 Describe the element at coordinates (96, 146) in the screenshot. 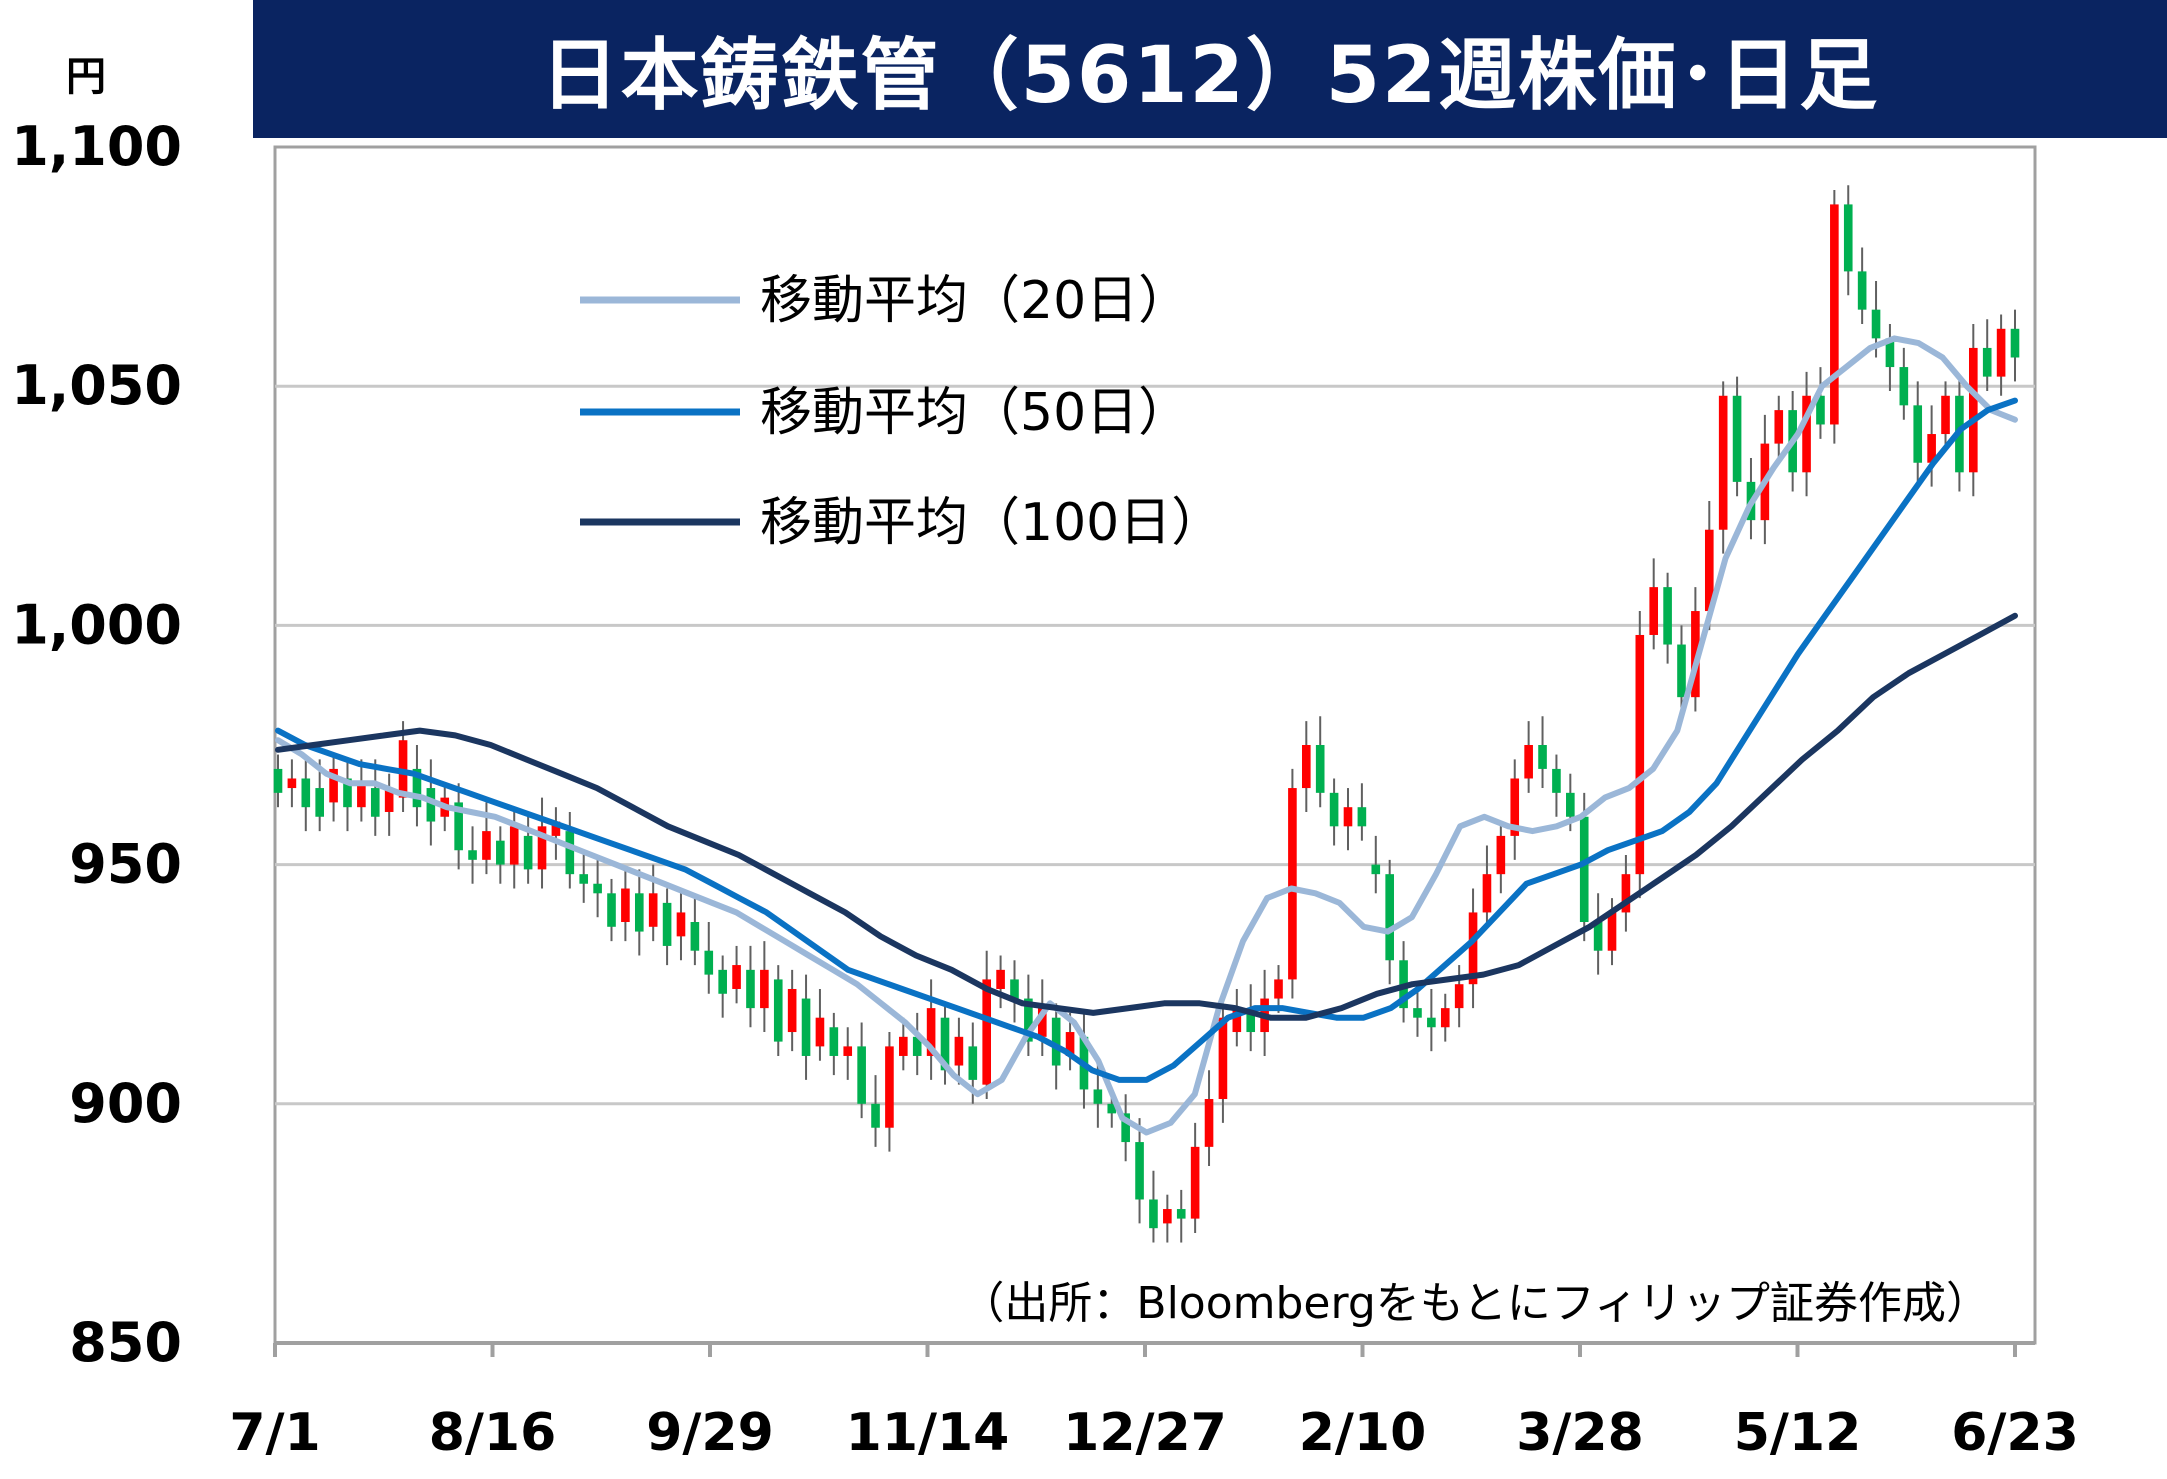

I see `y-tick-label: 1,100` at that location.